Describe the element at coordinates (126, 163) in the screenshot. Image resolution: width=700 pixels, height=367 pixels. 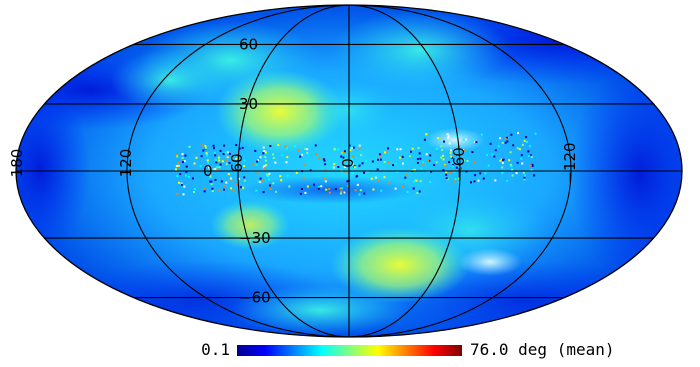
I see `lon-tick-label: 120` at that location.